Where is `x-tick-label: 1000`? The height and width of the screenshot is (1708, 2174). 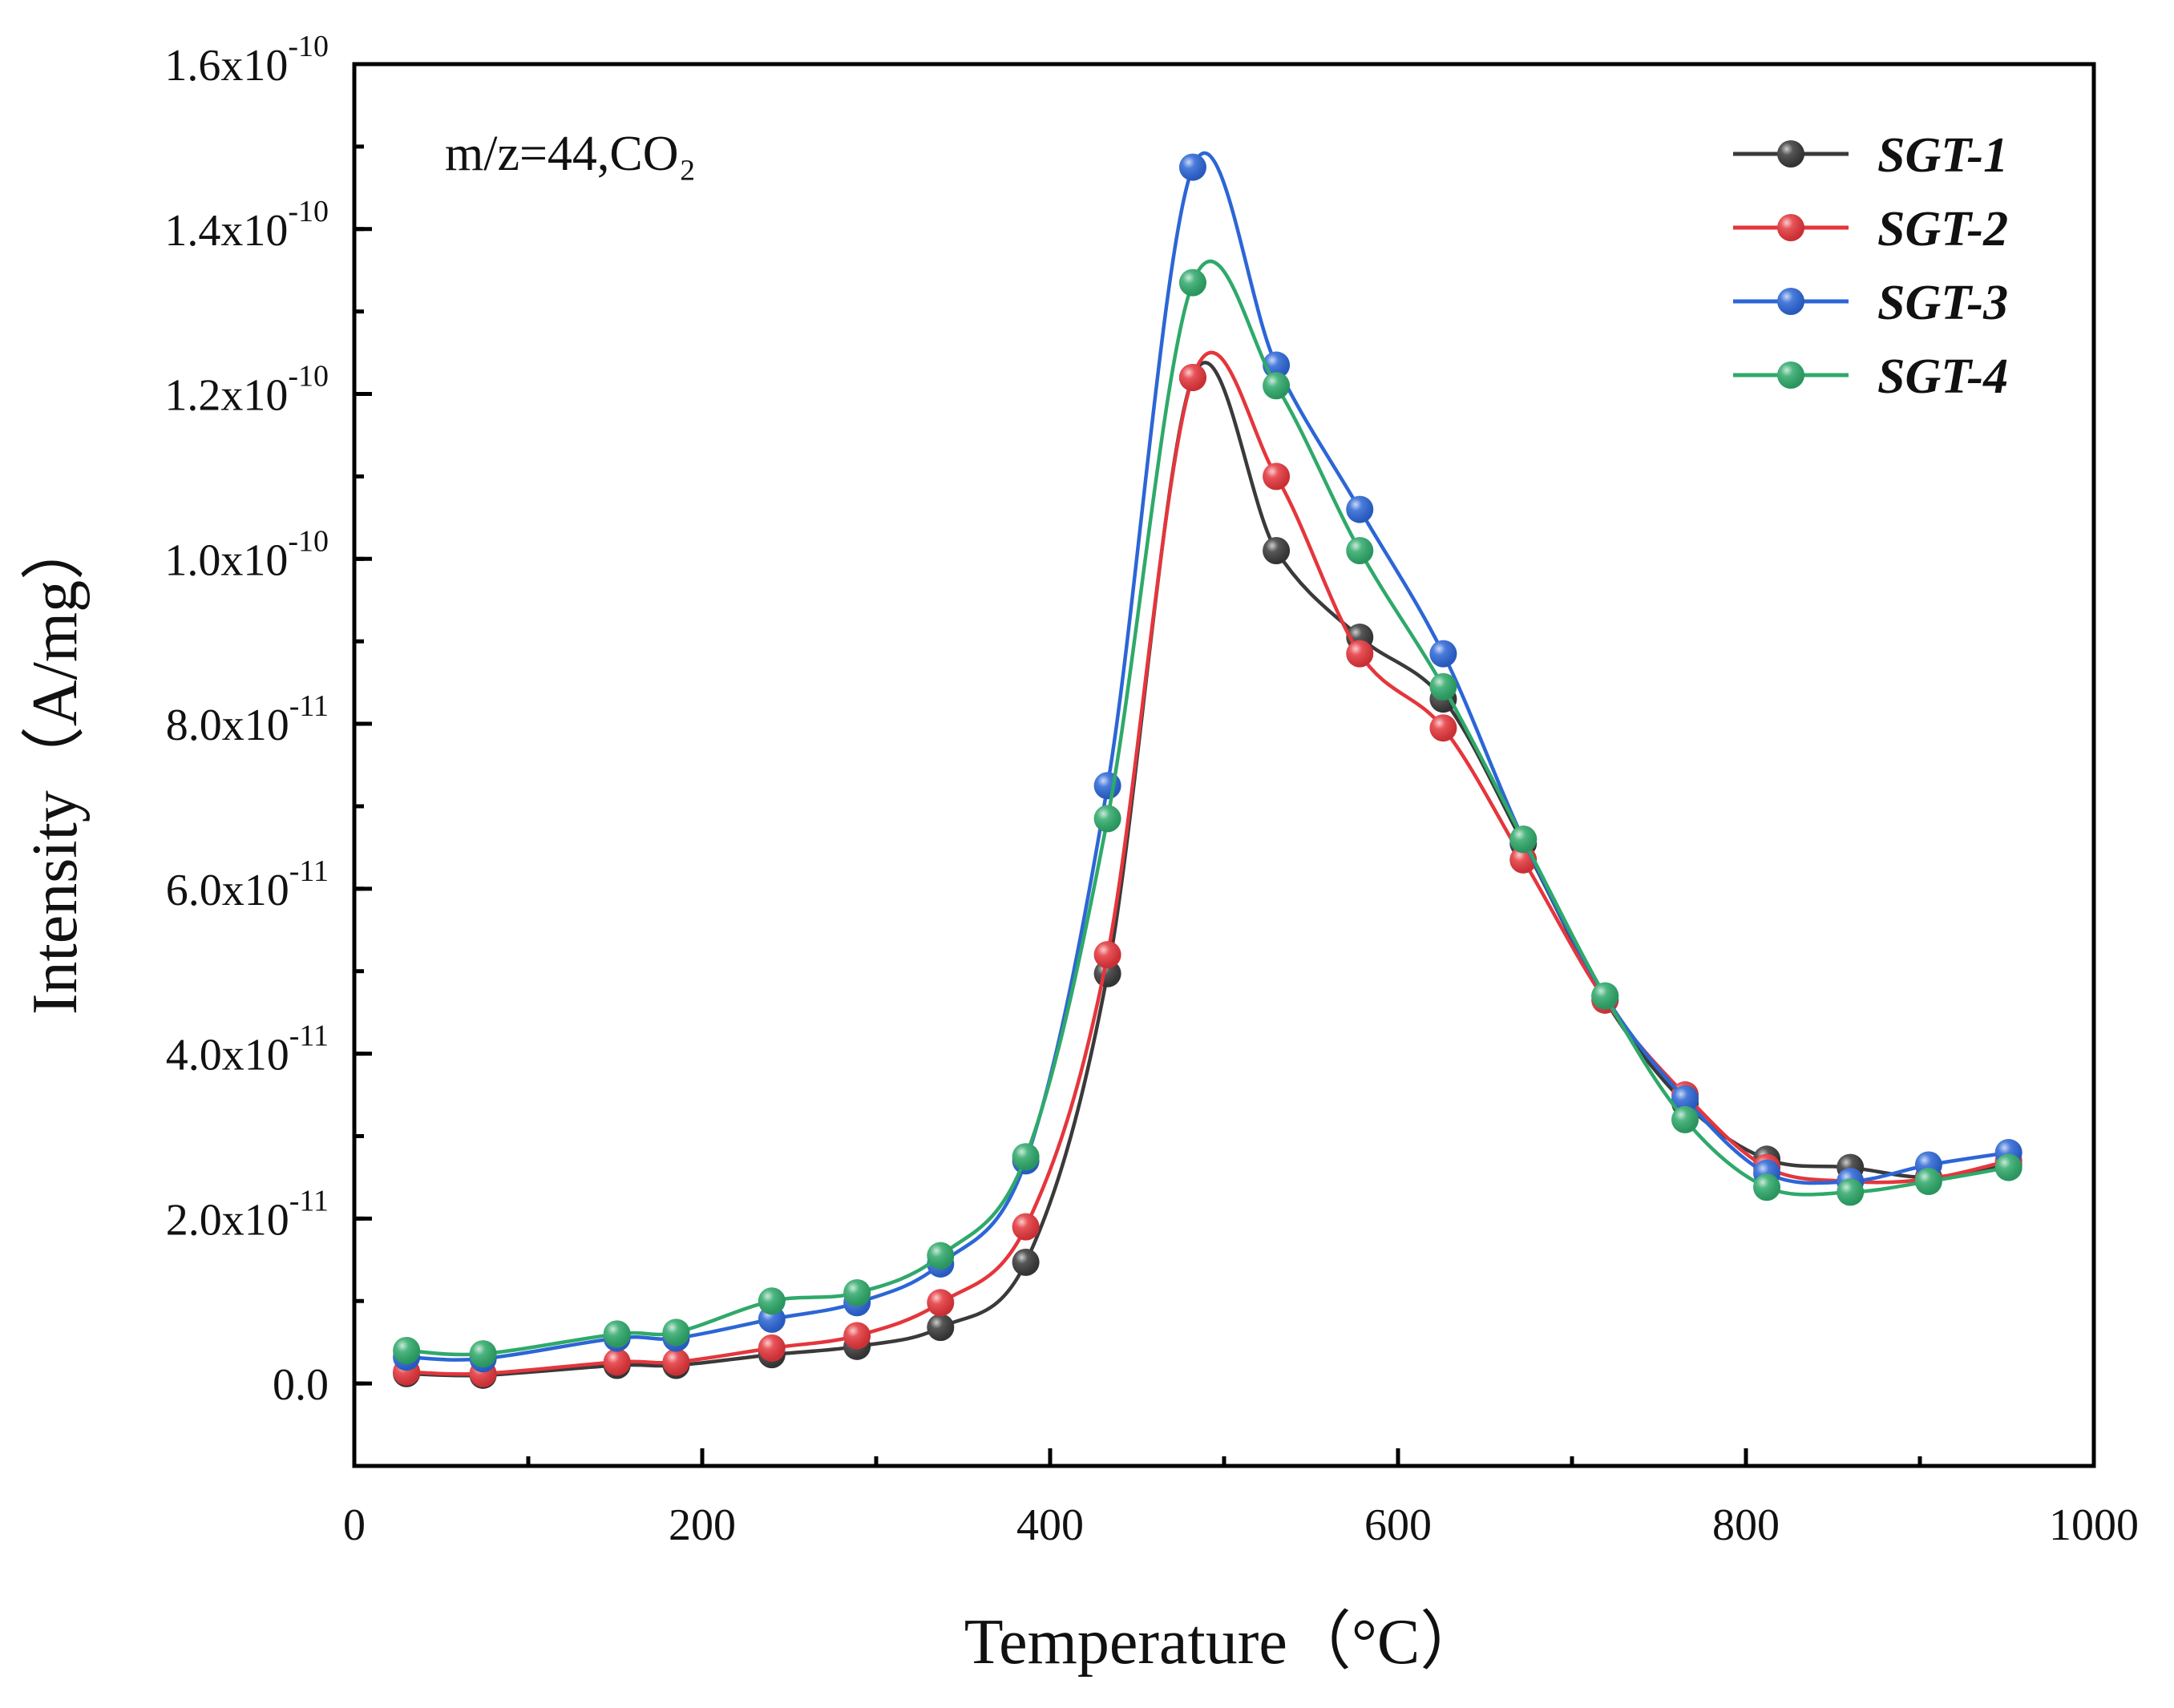
x-tick-label: 1000 is located at coordinates (2094, 1525).